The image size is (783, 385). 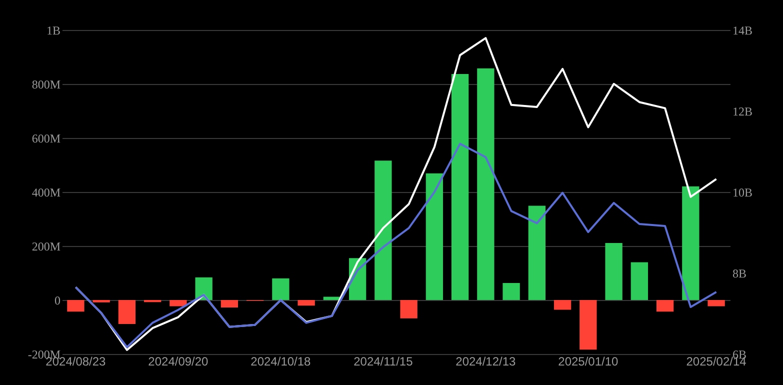 What do you see at coordinates (739, 273) in the screenshot?
I see `y2-tick-label: 8B` at bounding box center [739, 273].